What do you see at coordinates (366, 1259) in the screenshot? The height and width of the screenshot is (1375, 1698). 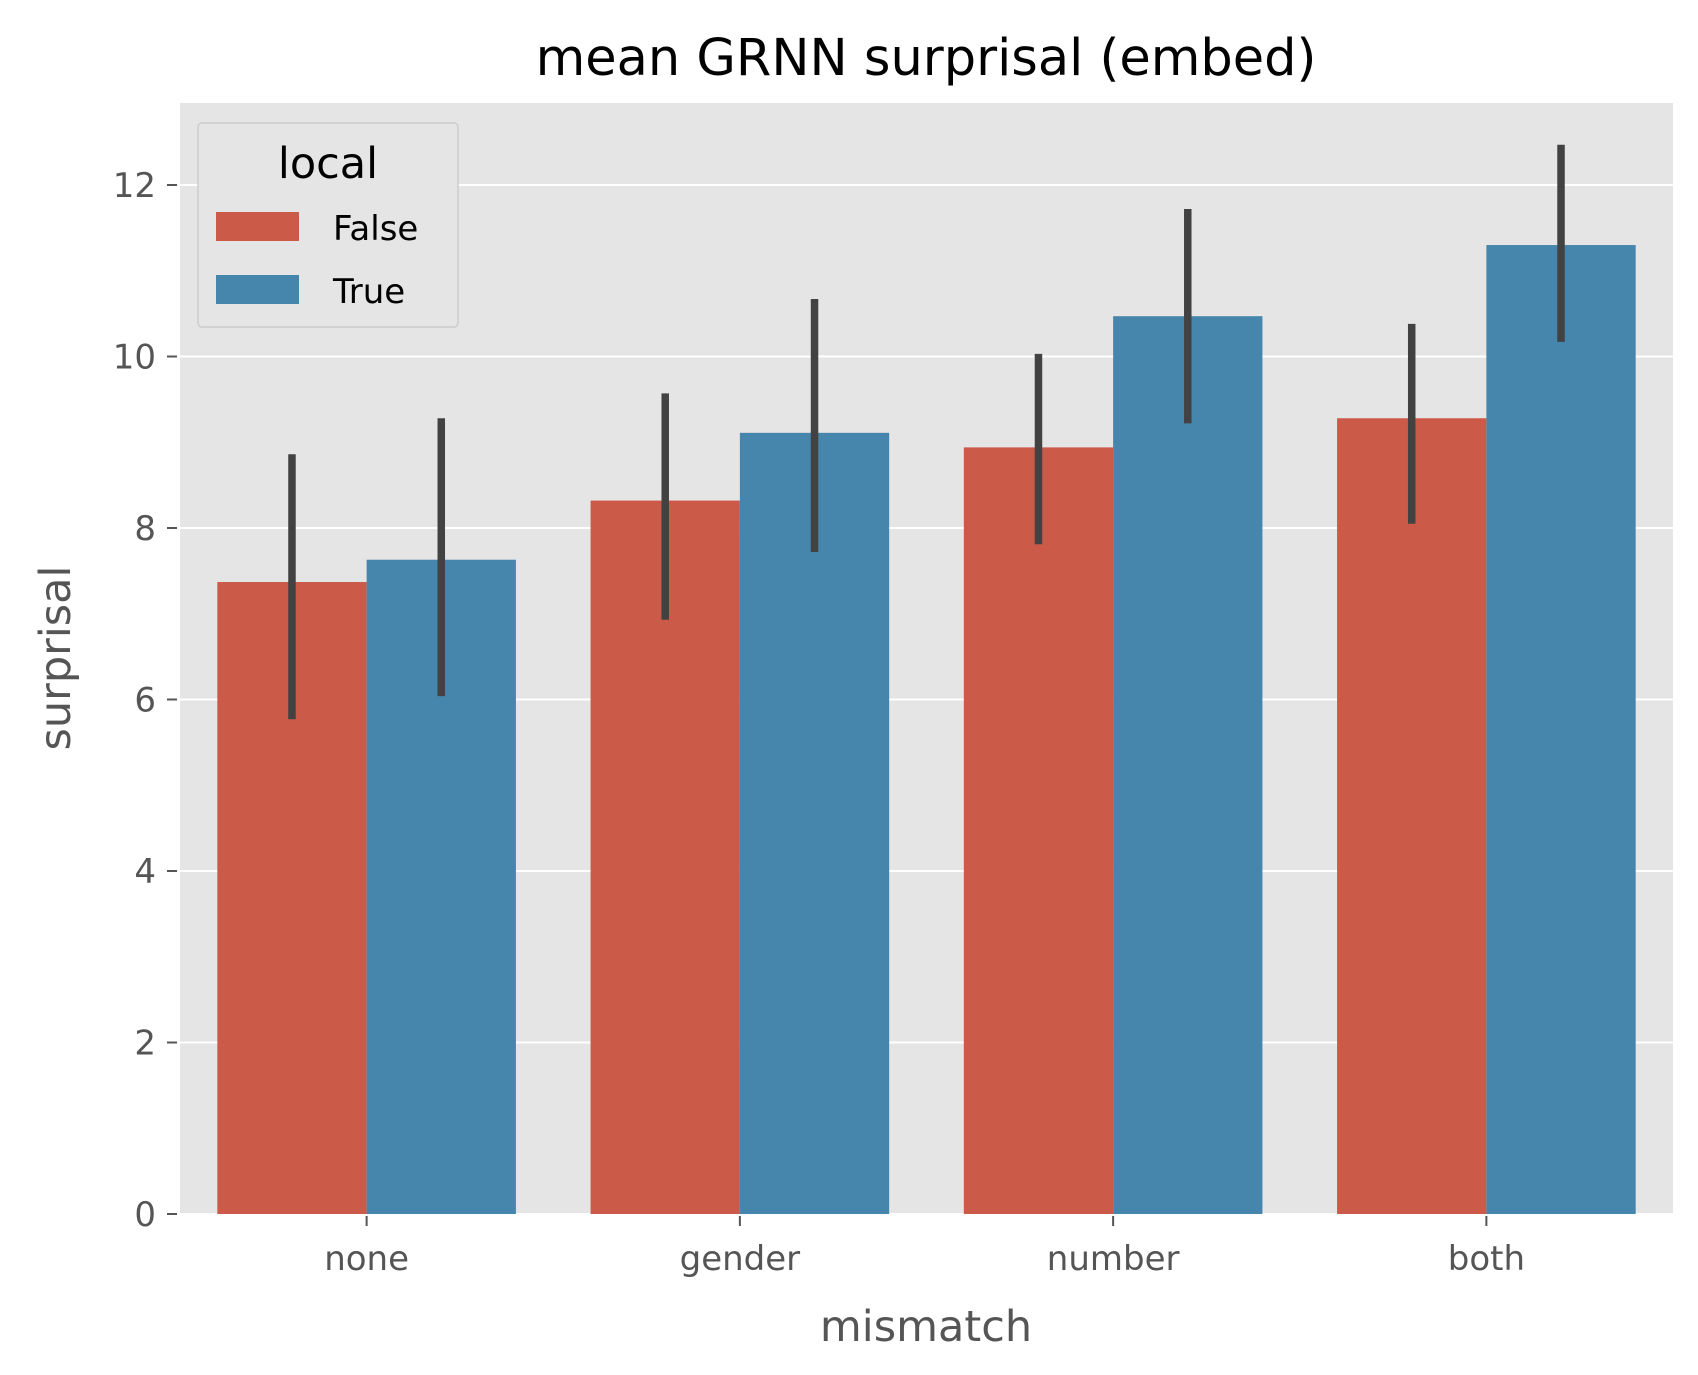 I see `x-tick-label: none` at bounding box center [366, 1259].